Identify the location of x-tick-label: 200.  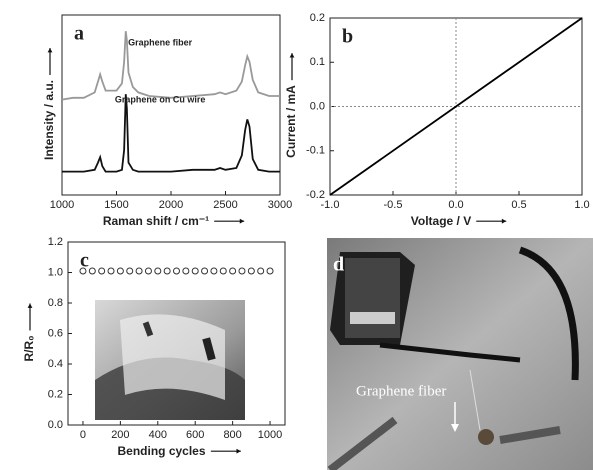
(120, 435).